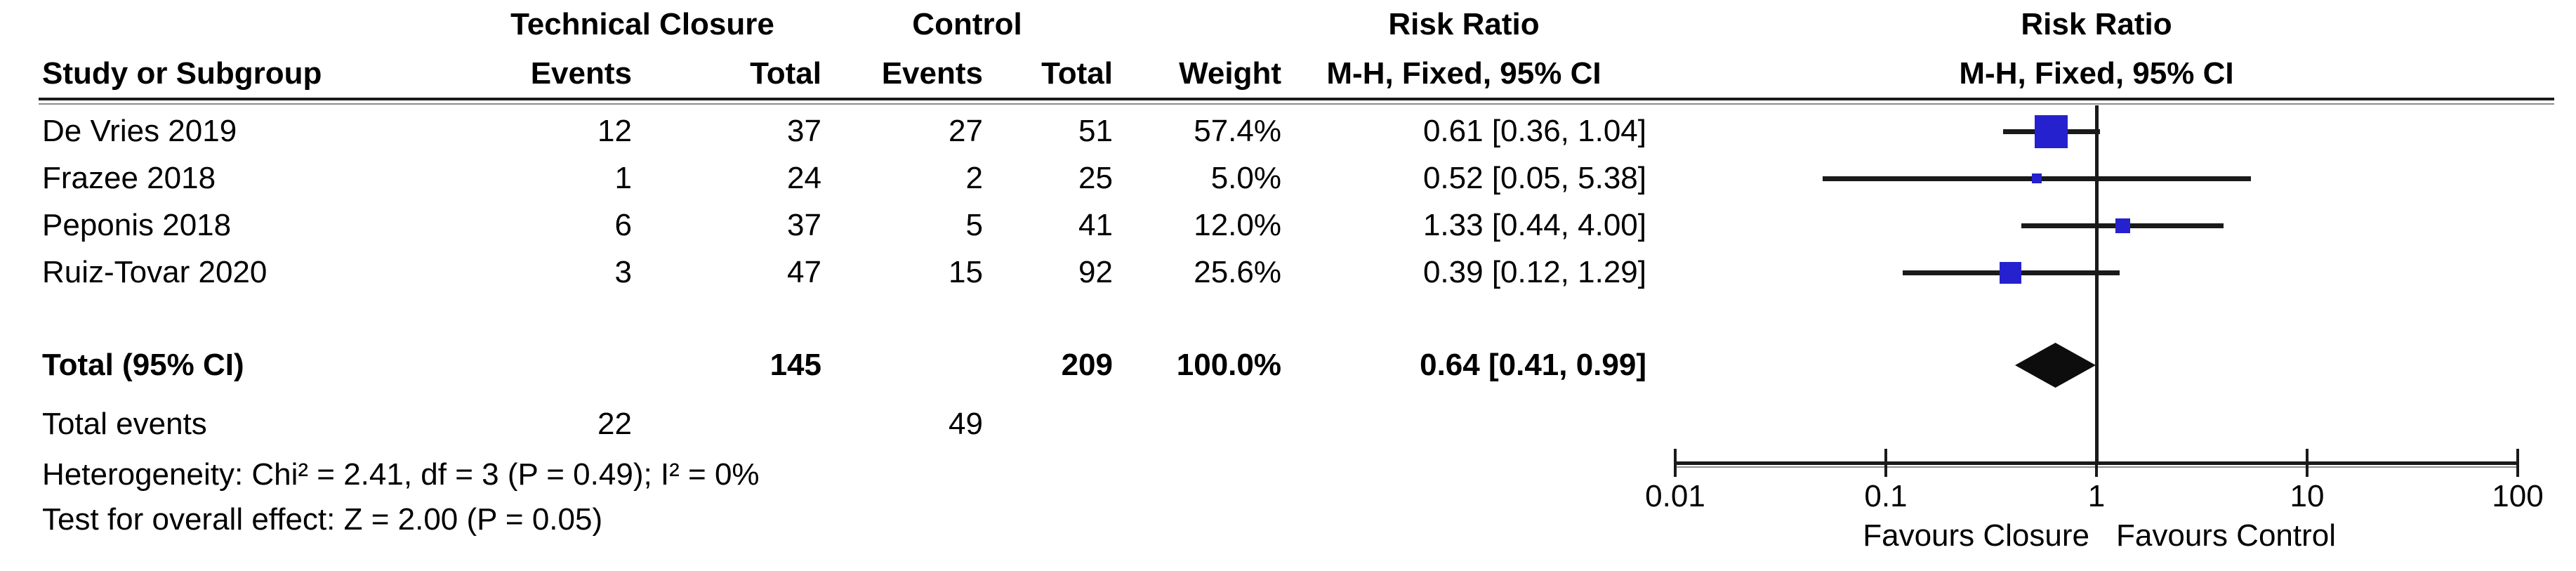 The height and width of the screenshot is (571, 2576). Describe the element at coordinates (614, 131) in the screenshot. I see `treatment-events: 12` at that location.